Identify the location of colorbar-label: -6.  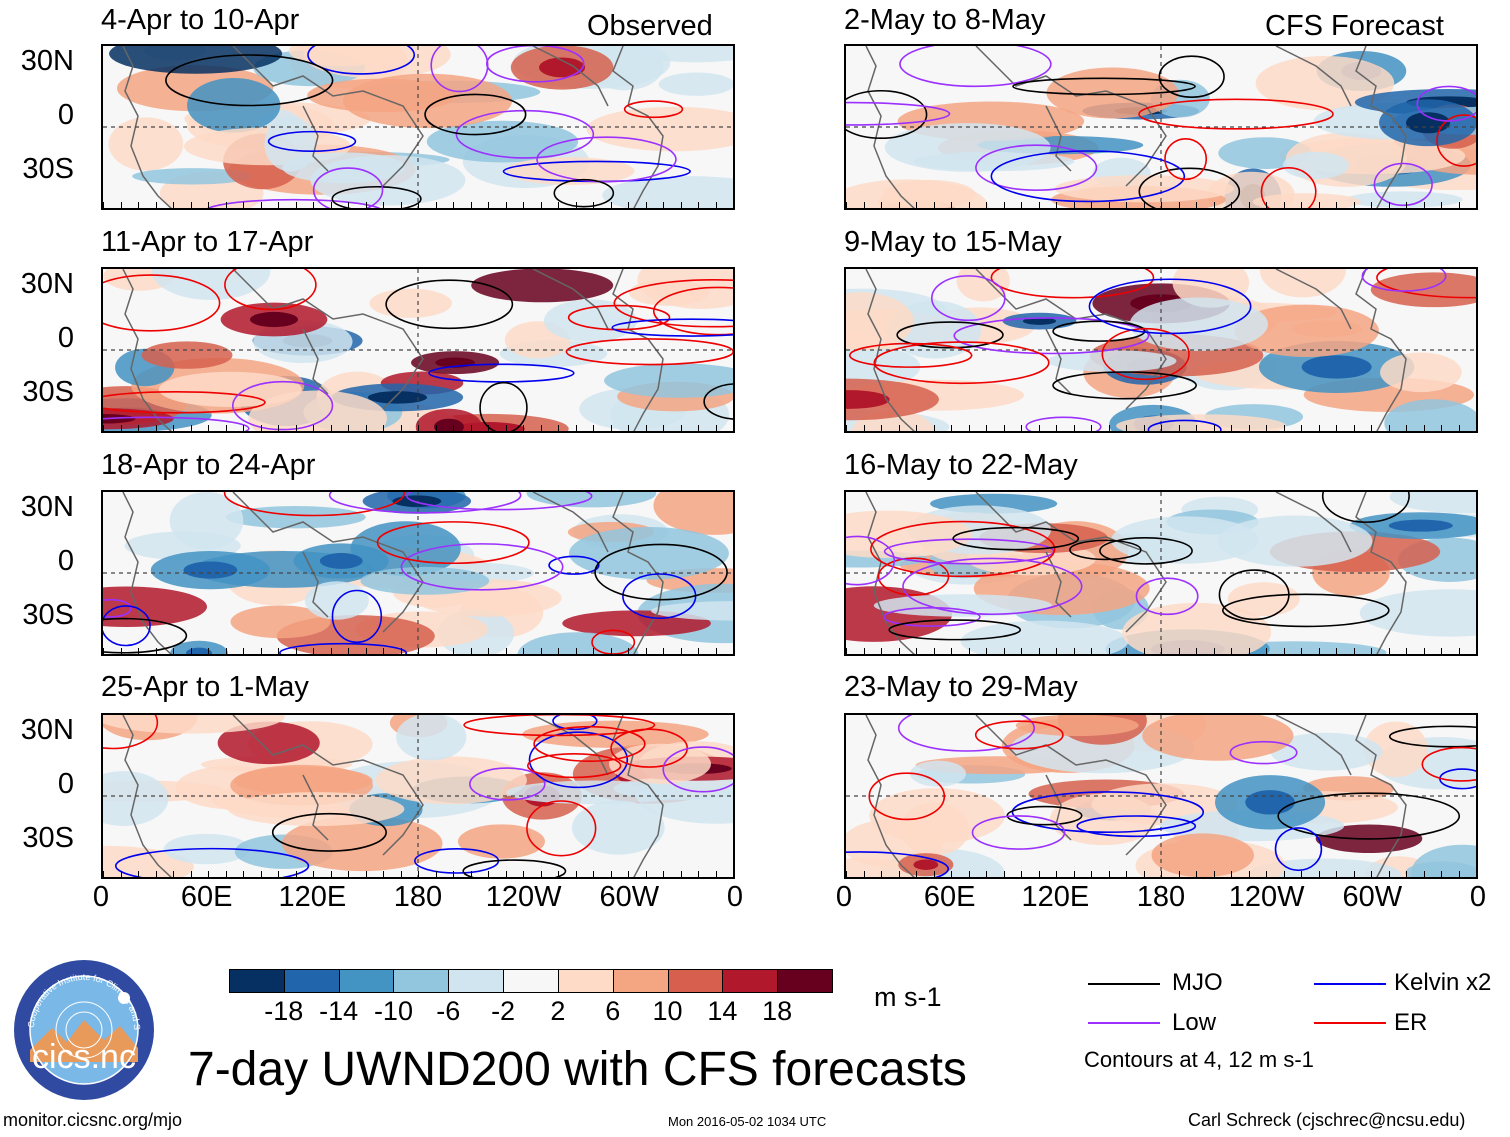
(448, 1011).